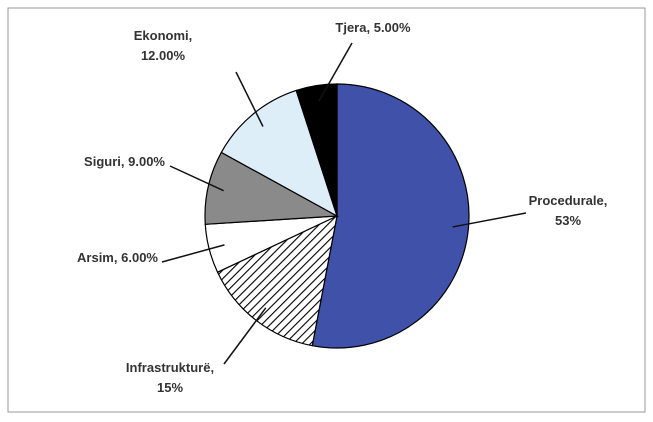 The width and height of the screenshot is (653, 422). Describe the element at coordinates (568, 210) in the screenshot. I see `data-label: Procedurale, 53%` at that location.